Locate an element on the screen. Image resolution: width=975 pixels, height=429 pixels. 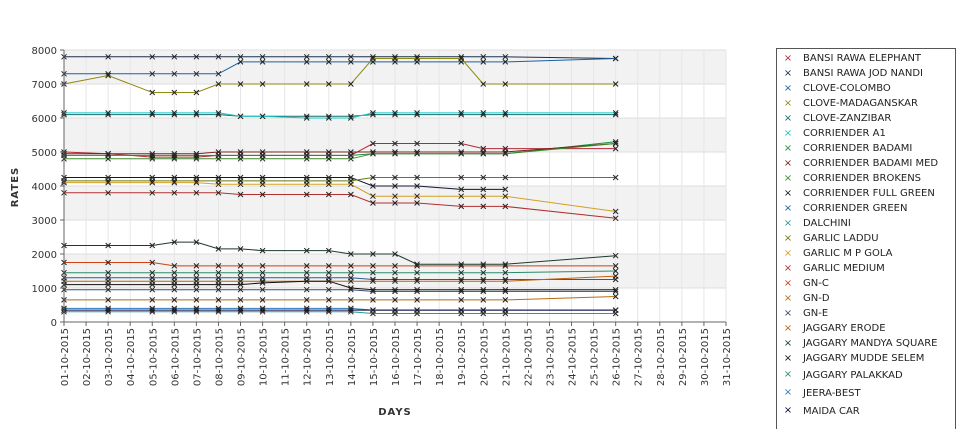
legend-item: × GN-E is located at coordinates (866, 313).